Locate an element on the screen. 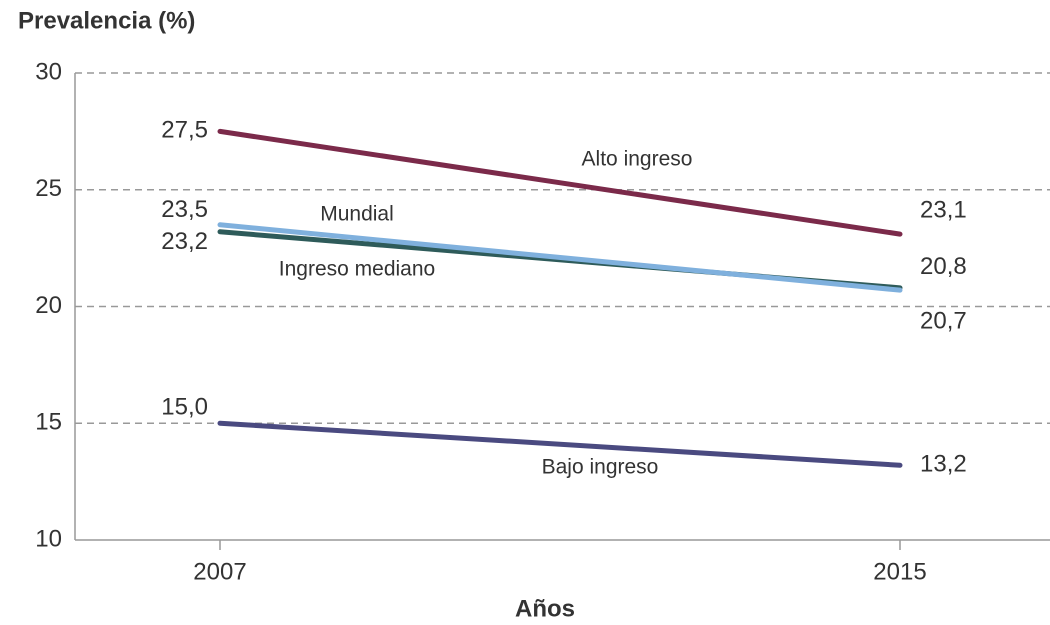 Image resolution: width=1050 pixels, height=625 pixels. y-tick-label: 15 is located at coordinates (48, 422).